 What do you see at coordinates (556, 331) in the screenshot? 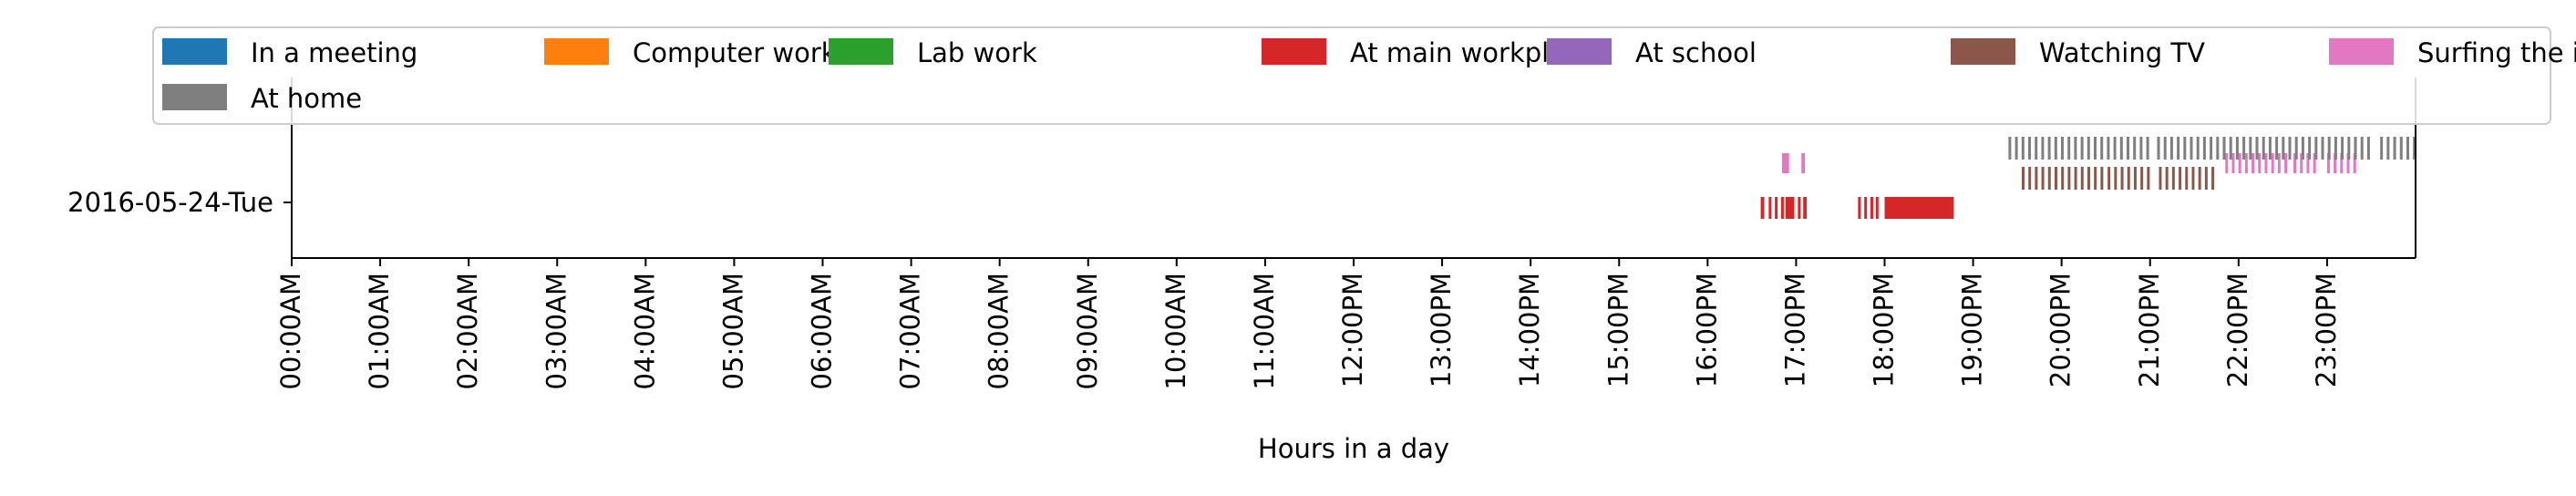
I see `x-tick-label: 03:00AM` at bounding box center [556, 331].